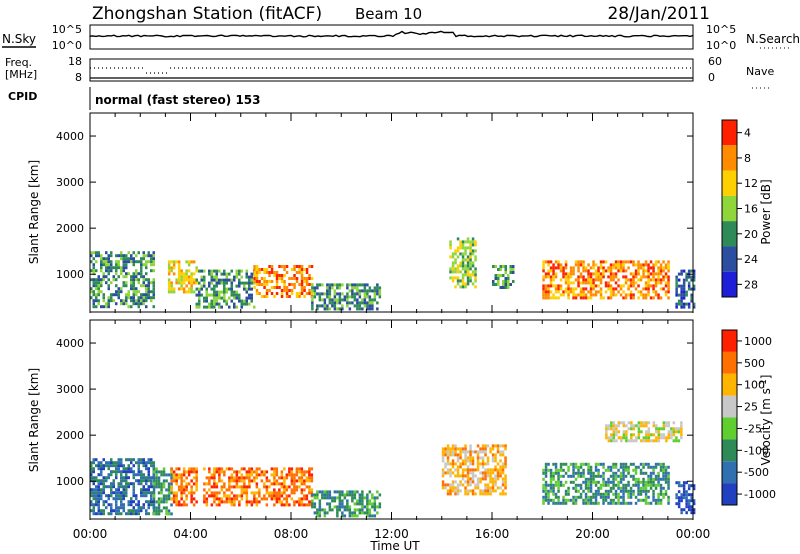 The width and height of the screenshot is (800, 554). I want to click on velocity-colorbar-label: -25, so click(753, 428).